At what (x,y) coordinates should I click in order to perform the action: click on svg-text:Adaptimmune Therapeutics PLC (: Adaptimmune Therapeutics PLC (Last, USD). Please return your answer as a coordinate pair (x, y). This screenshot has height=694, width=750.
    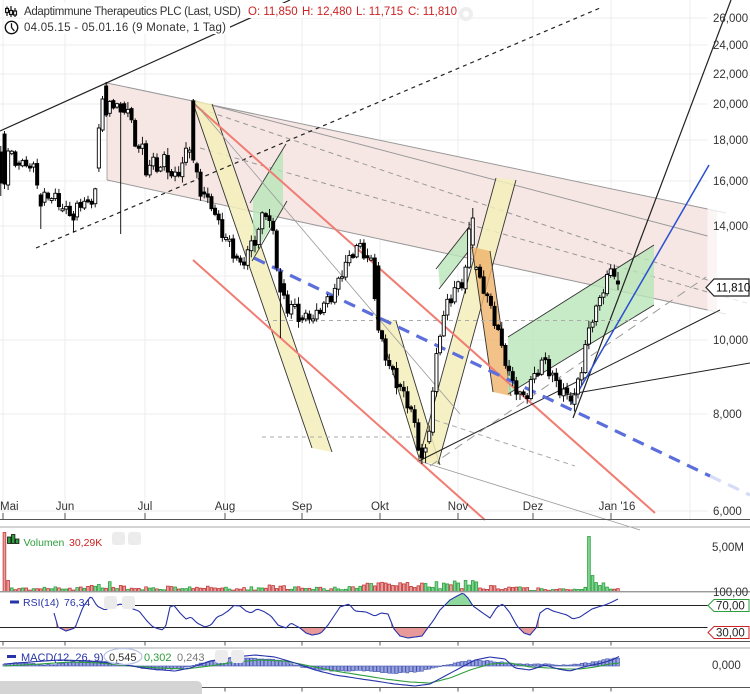
    Looking at the image, I should click on (132, 12).